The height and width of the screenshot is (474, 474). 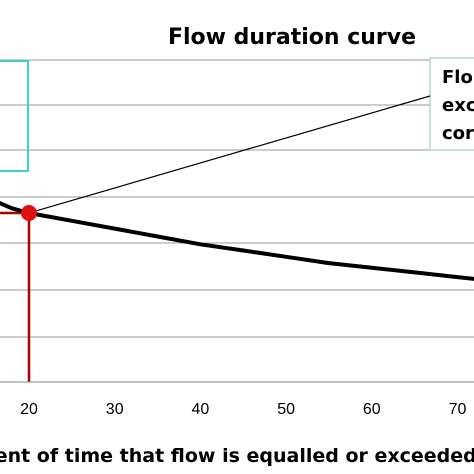 What do you see at coordinates (286, 409) in the screenshot?
I see `x-tick-50: 50` at bounding box center [286, 409].